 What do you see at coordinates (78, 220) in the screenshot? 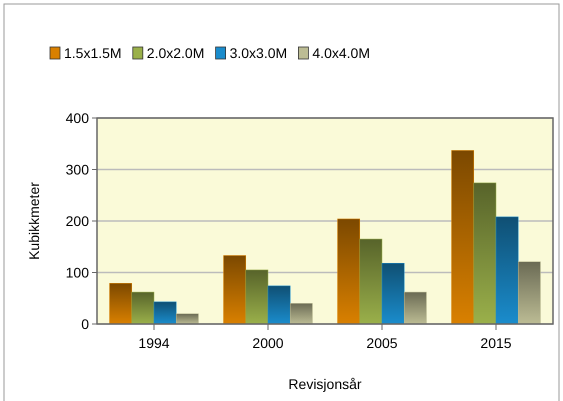
I see `y-tick-label: 200` at bounding box center [78, 220].